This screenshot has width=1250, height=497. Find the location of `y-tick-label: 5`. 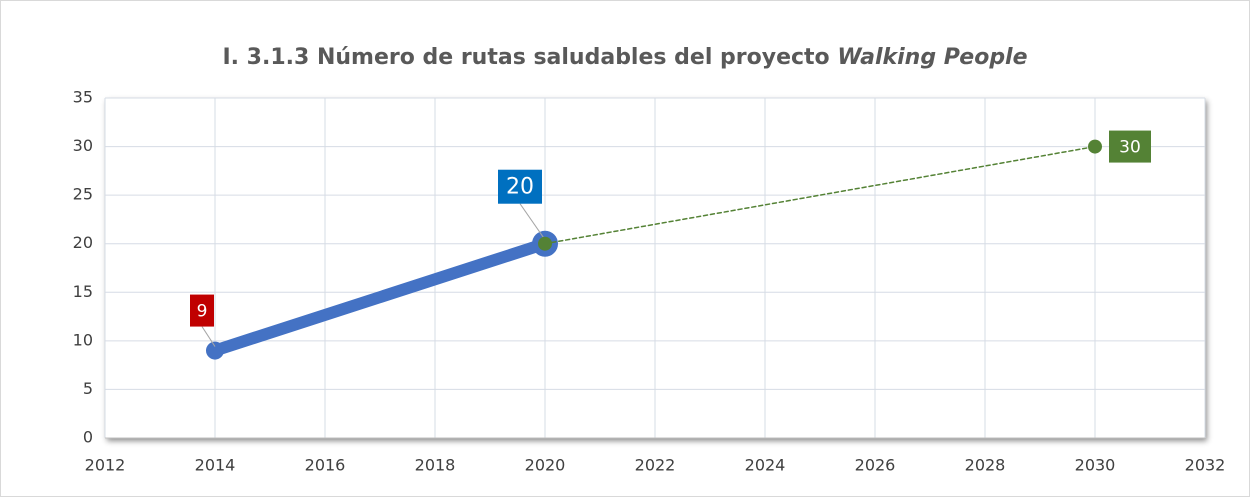

y-tick-label: 5 is located at coordinates (88, 388).